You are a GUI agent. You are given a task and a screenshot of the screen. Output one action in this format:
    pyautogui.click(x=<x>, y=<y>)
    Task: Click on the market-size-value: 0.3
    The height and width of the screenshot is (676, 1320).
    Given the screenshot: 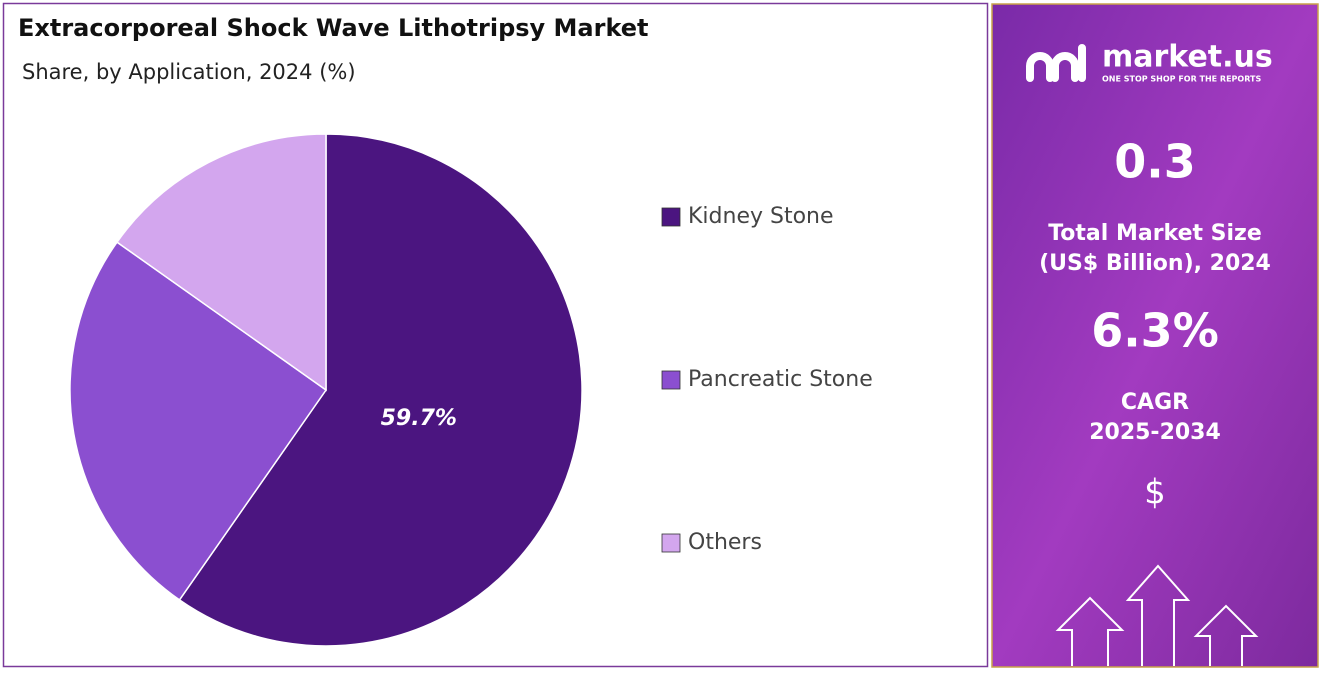 What is the action you would take?
    pyautogui.click(x=1155, y=162)
    